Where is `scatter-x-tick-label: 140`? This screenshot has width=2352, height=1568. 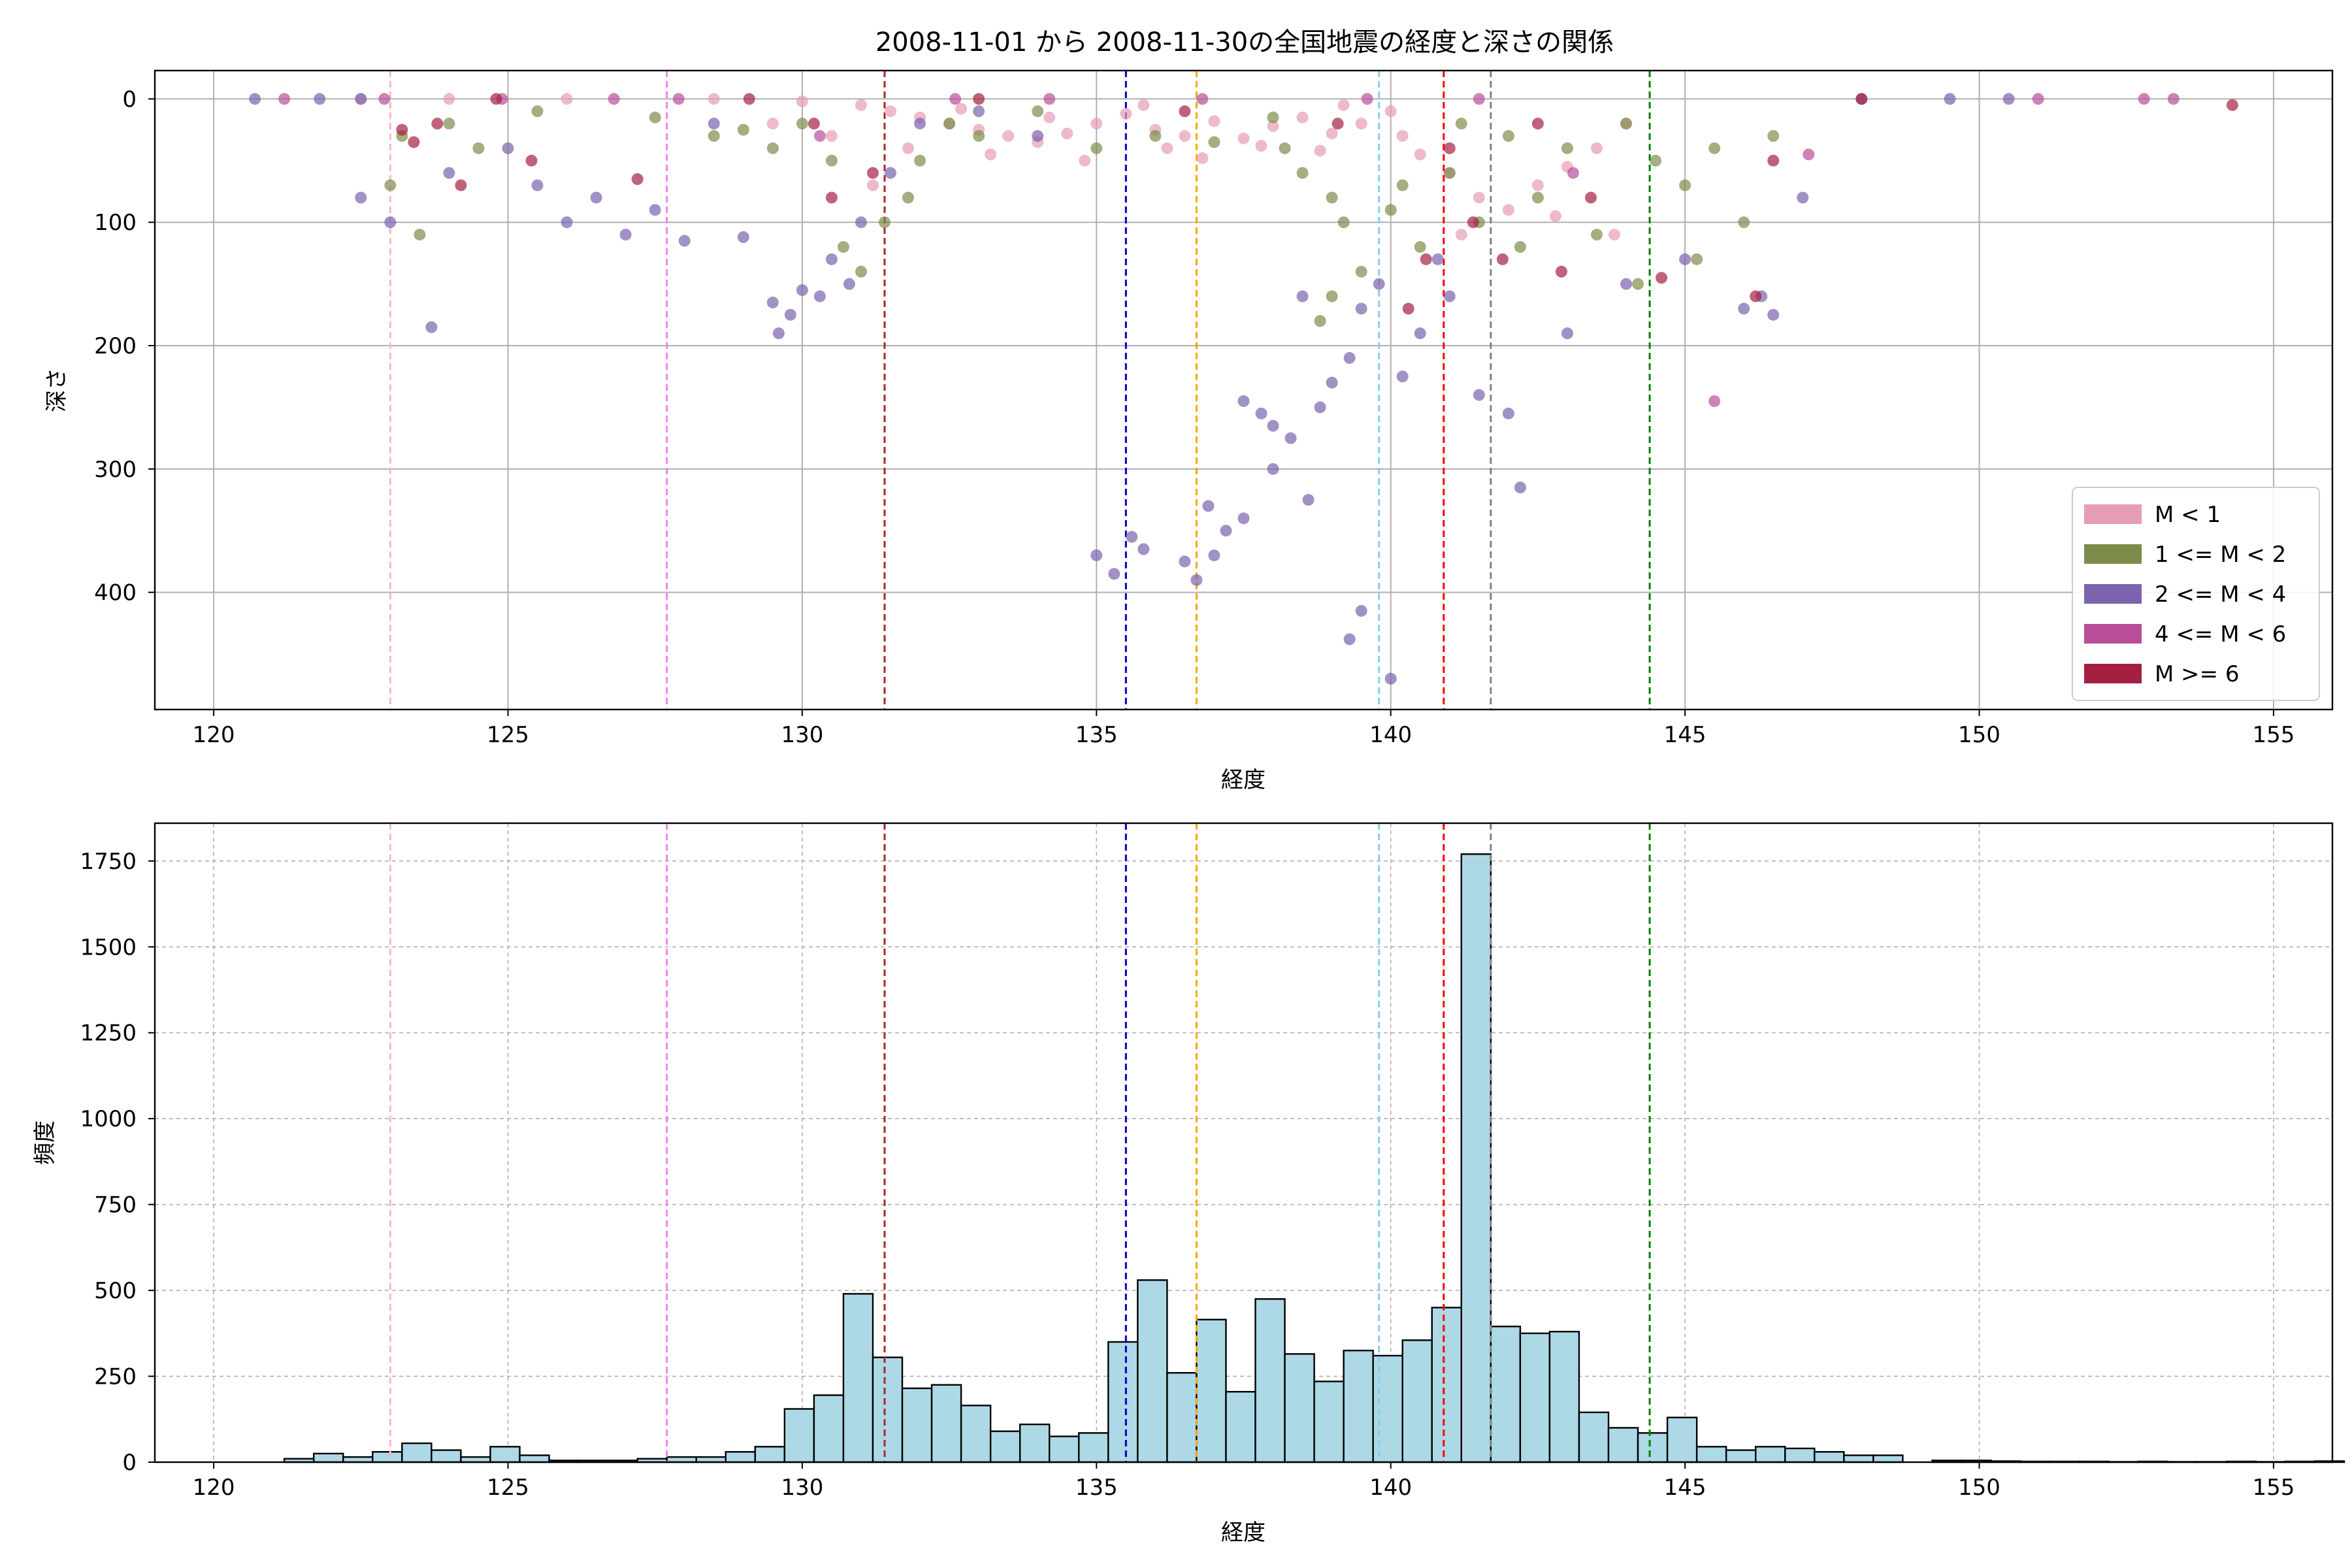
scatter-x-tick-label: 140 is located at coordinates (1390, 735).